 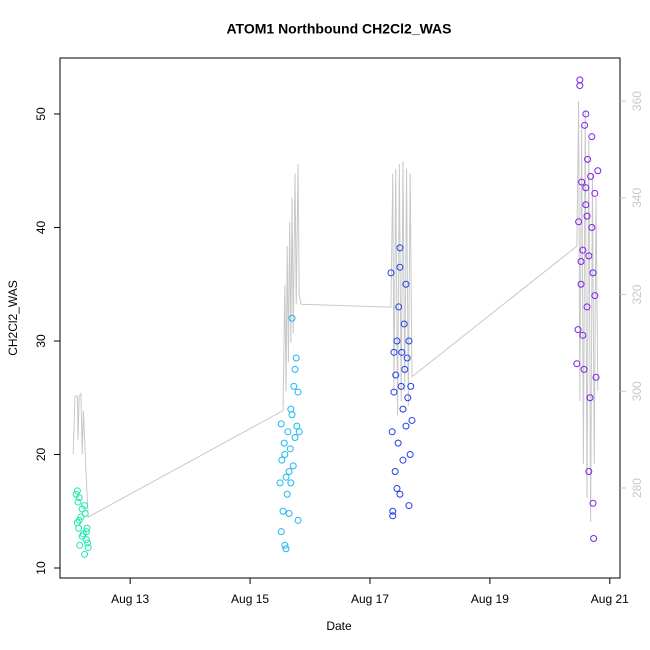 What do you see at coordinates (41, 455) in the screenshot?
I see `y-tick-label: 20` at bounding box center [41, 455].